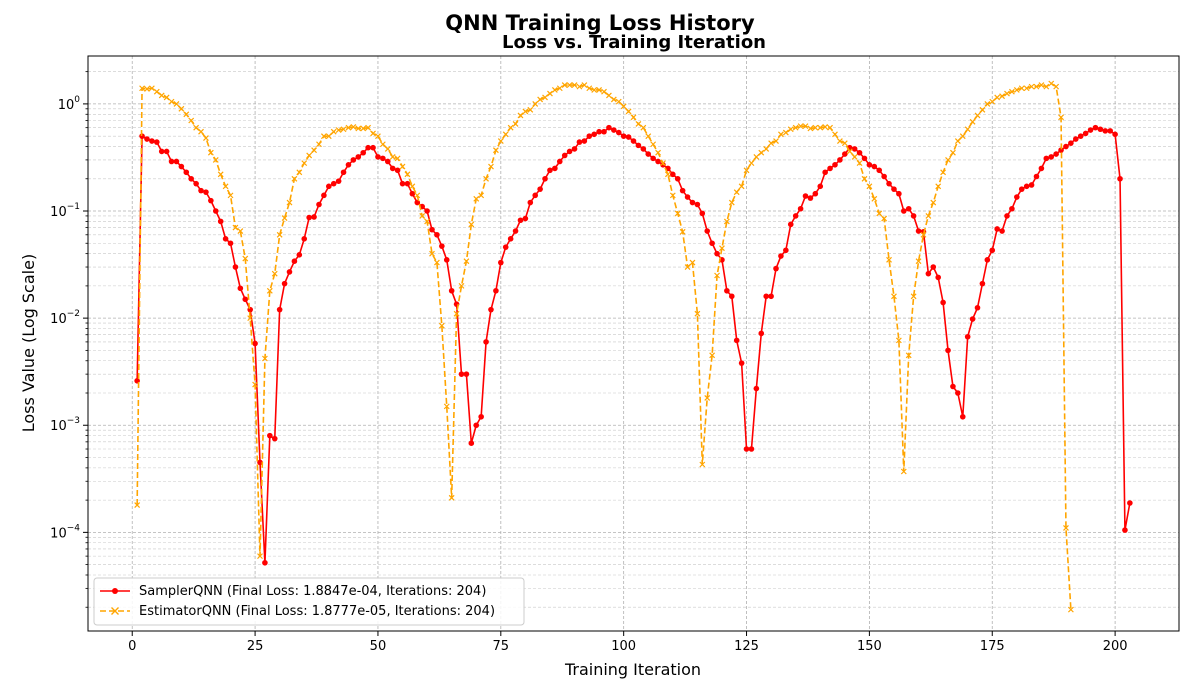 The image size is (1200, 700). What do you see at coordinates (58, 426) in the screenshot?
I see `y-tick-base: 10` at bounding box center [58, 426].